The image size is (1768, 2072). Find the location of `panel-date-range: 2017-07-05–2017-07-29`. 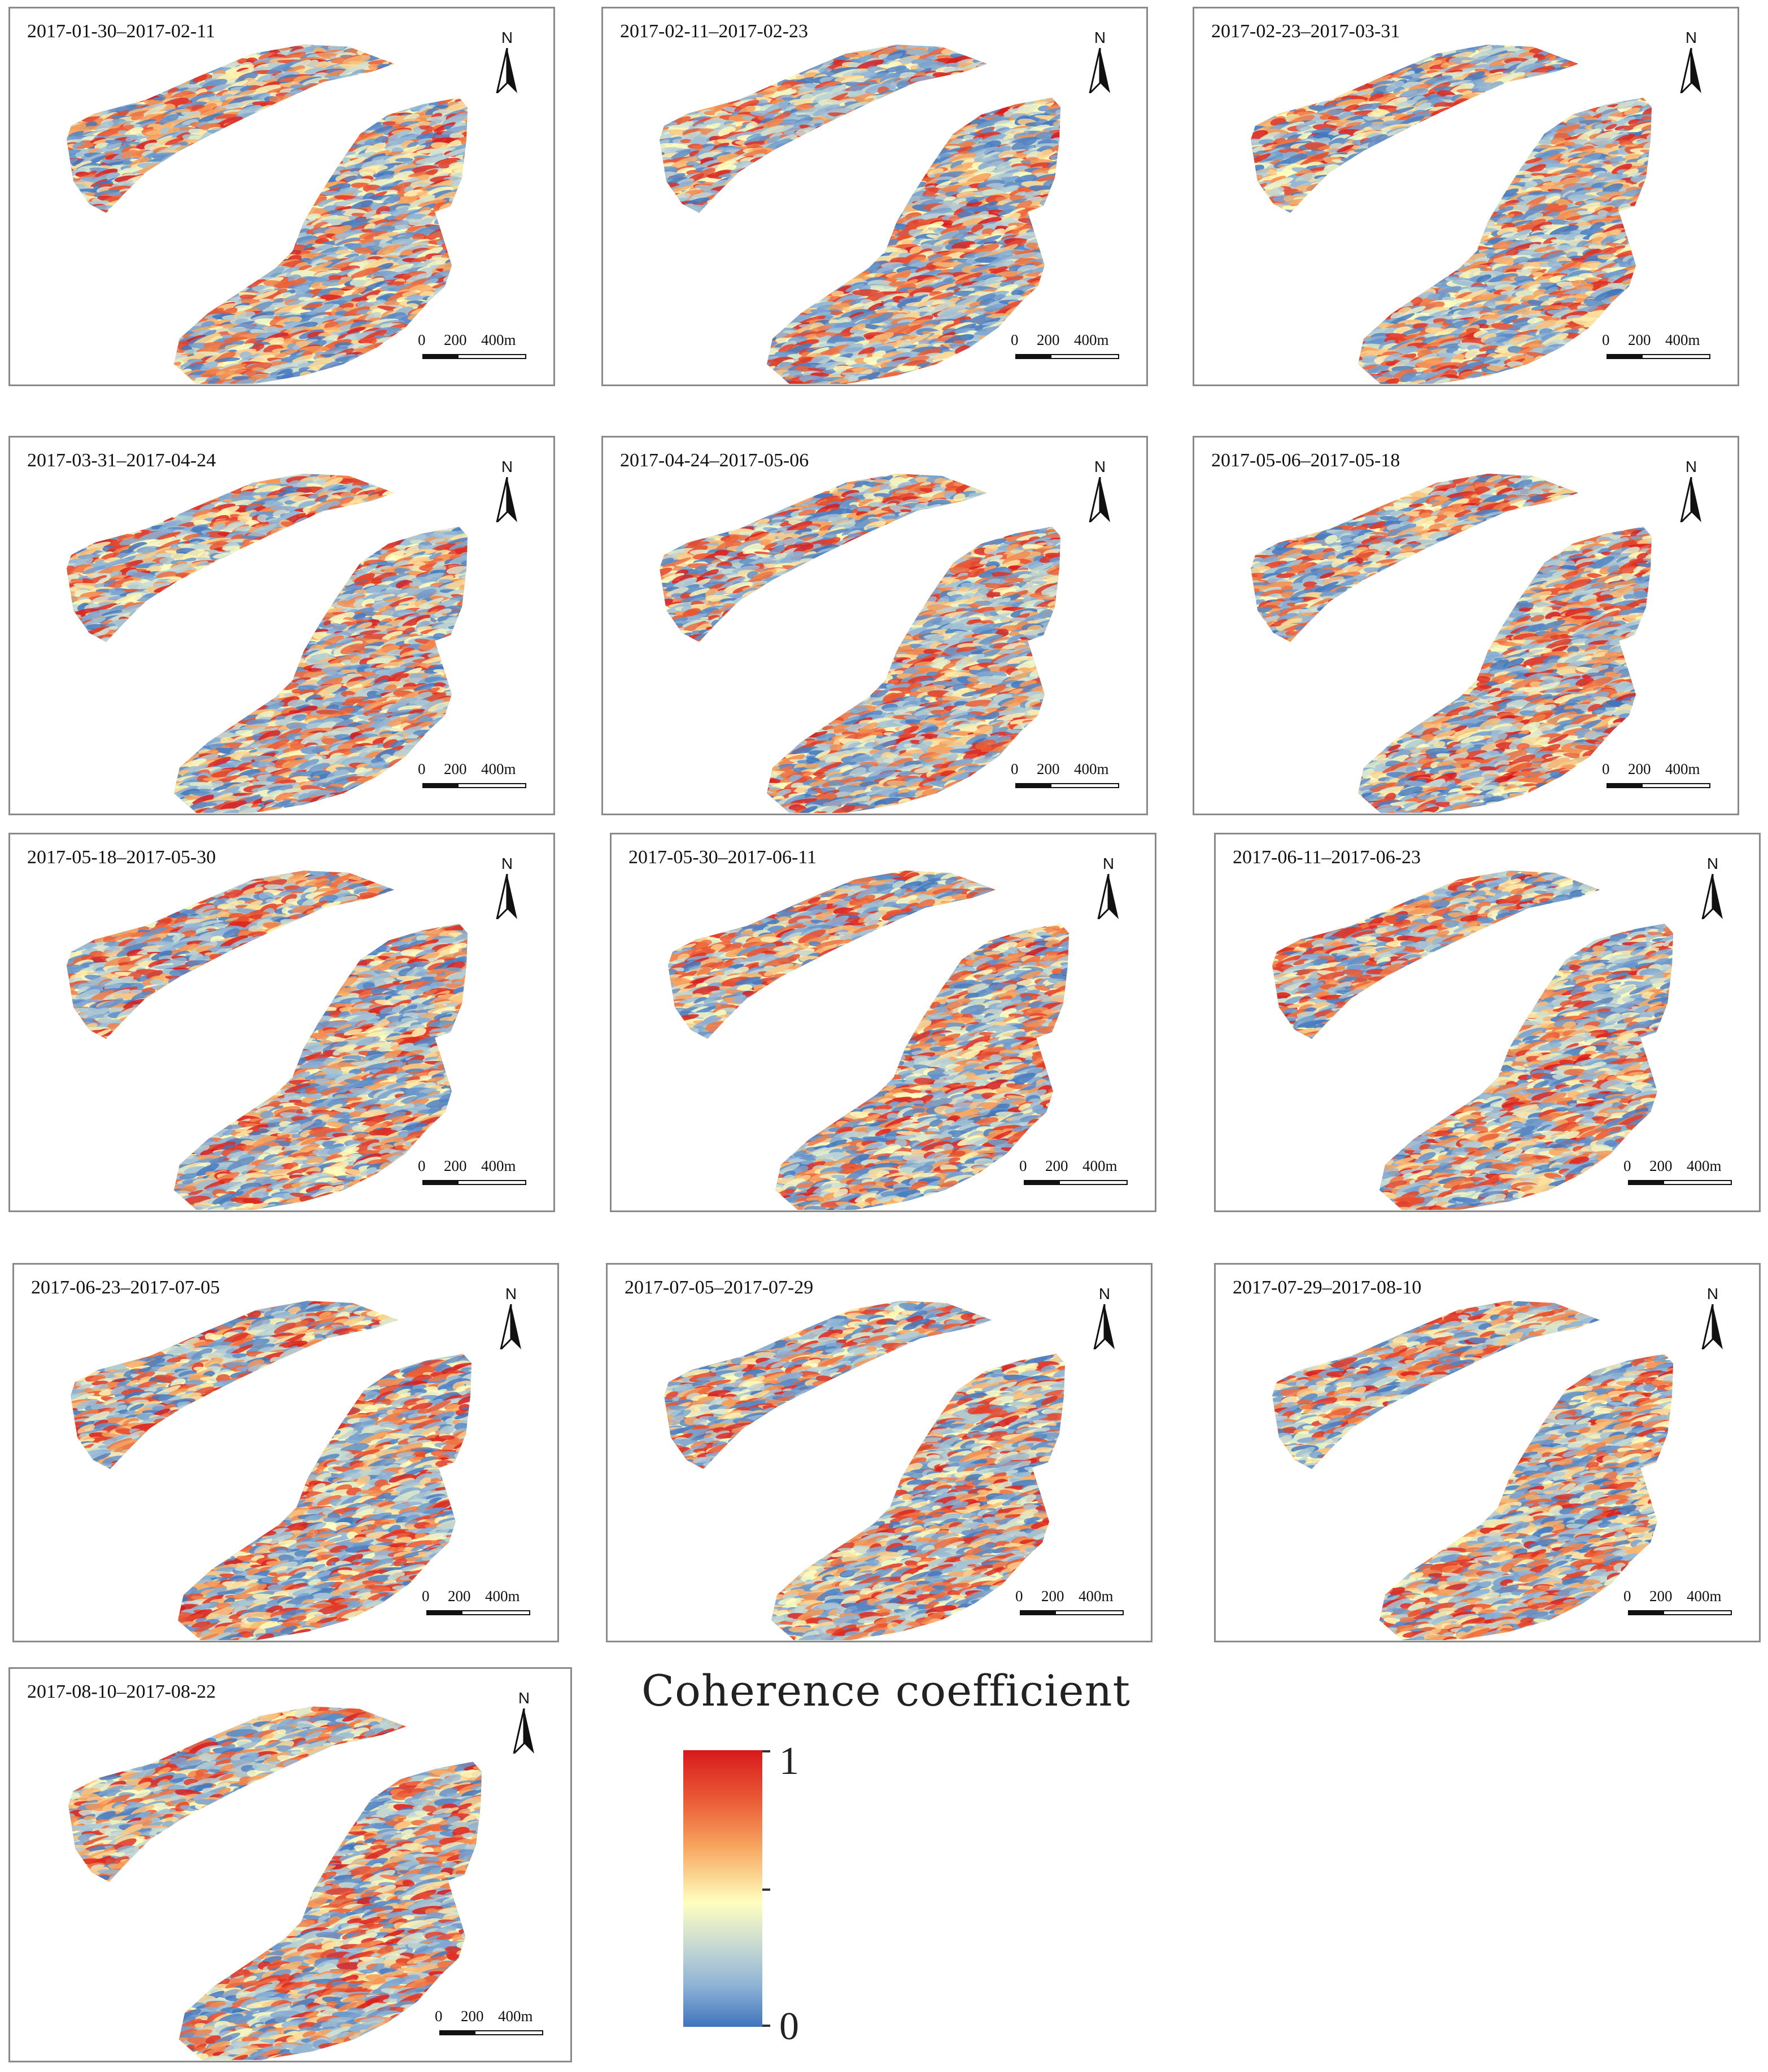

panel-date-range: 2017-07-05–2017-07-29 is located at coordinates (719, 1288).